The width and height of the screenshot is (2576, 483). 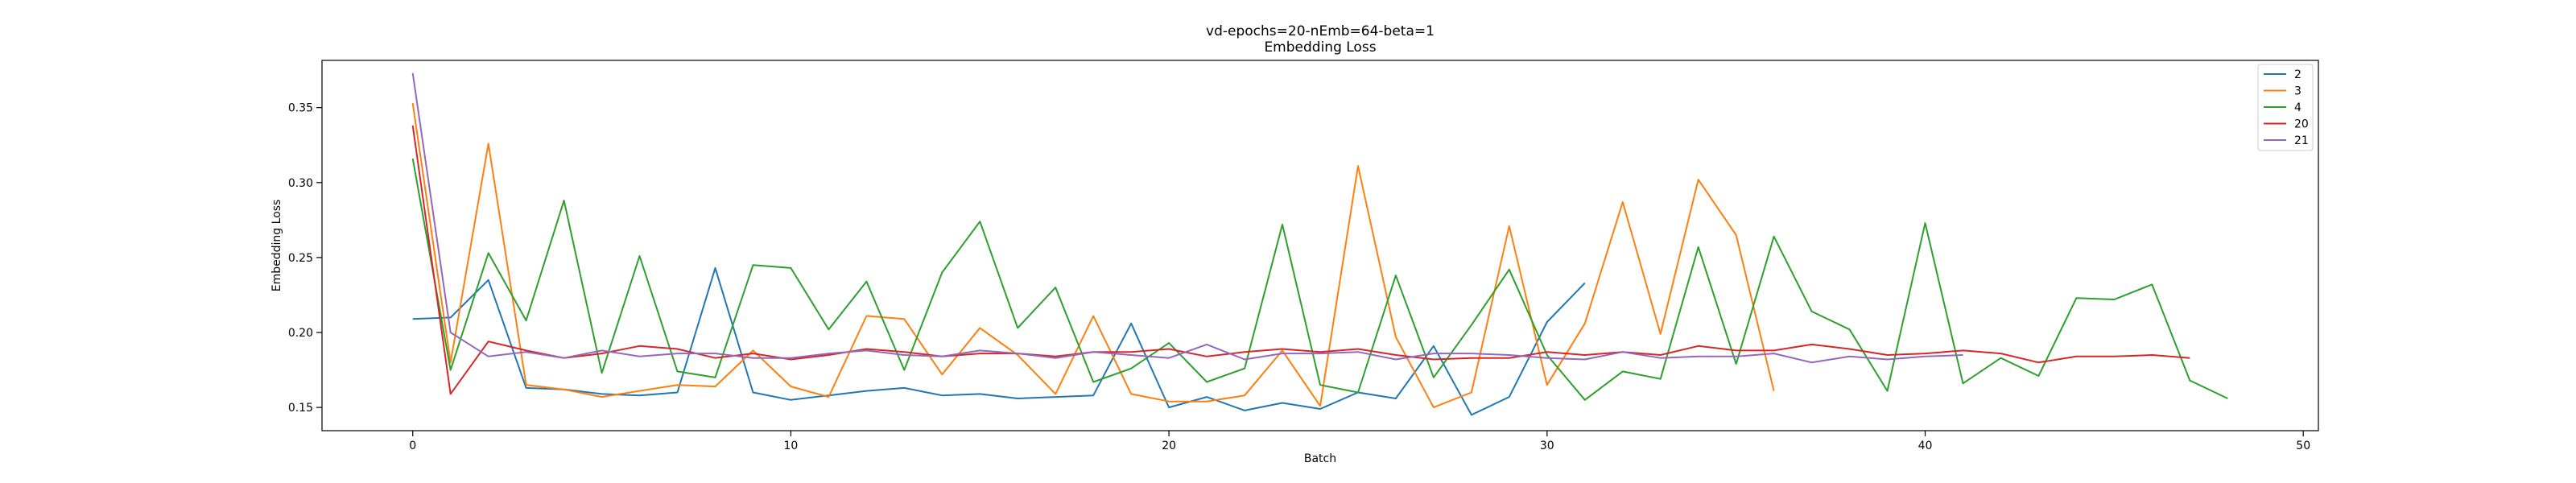 What do you see at coordinates (412, 446) in the screenshot?
I see `x-tick-label: 0` at bounding box center [412, 446].